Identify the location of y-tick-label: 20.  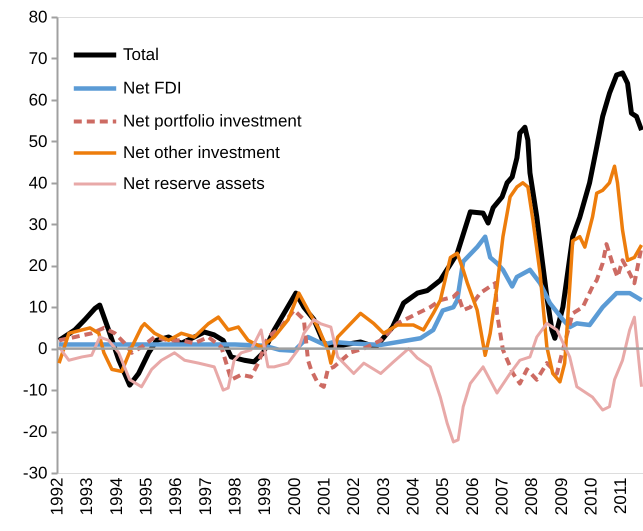
(38, 266).